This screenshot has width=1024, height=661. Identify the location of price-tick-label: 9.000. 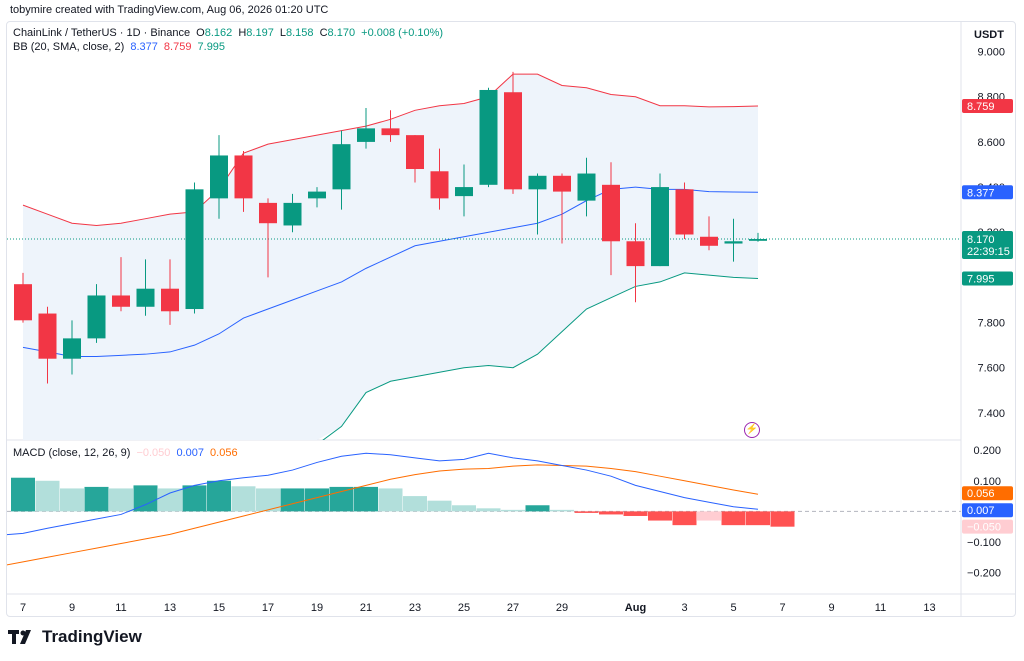
(991, 53).